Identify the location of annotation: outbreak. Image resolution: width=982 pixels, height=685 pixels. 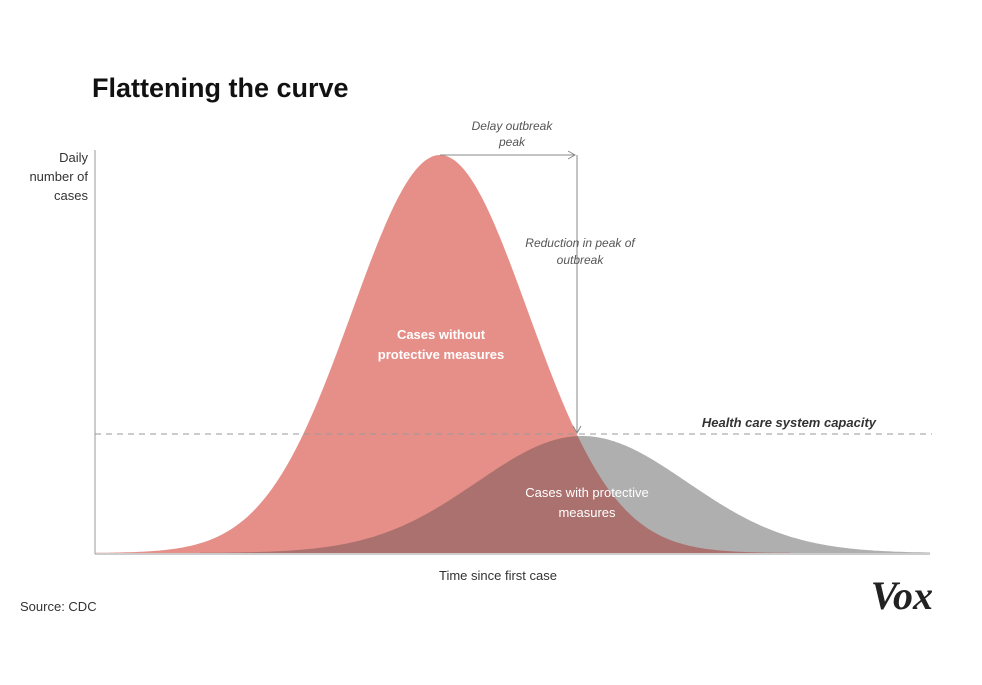
(581, 260).